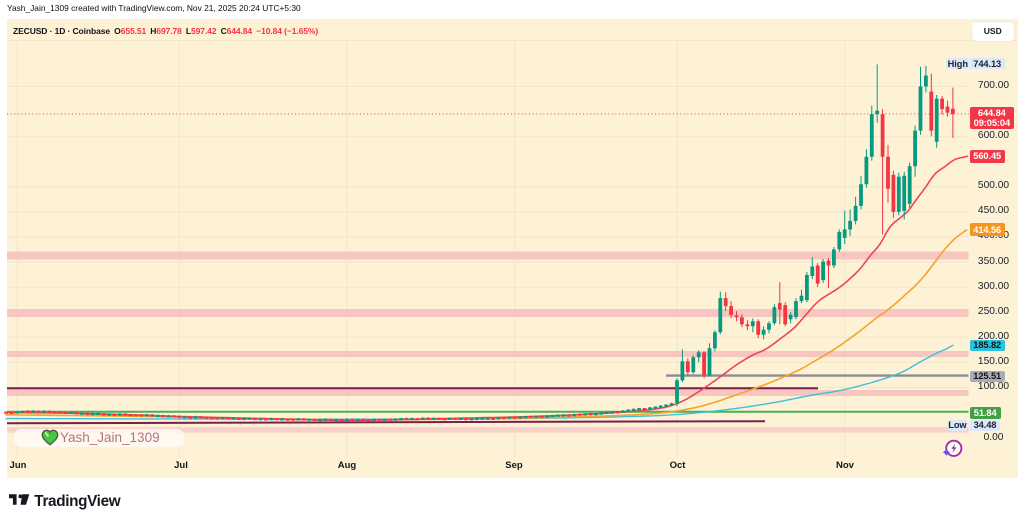 Image resolution: width=1024 pixels, height=521 pixels. Describe the element at coordinates (77, 502) in the screenshot. I see `svg-text: TradingView` at that location.